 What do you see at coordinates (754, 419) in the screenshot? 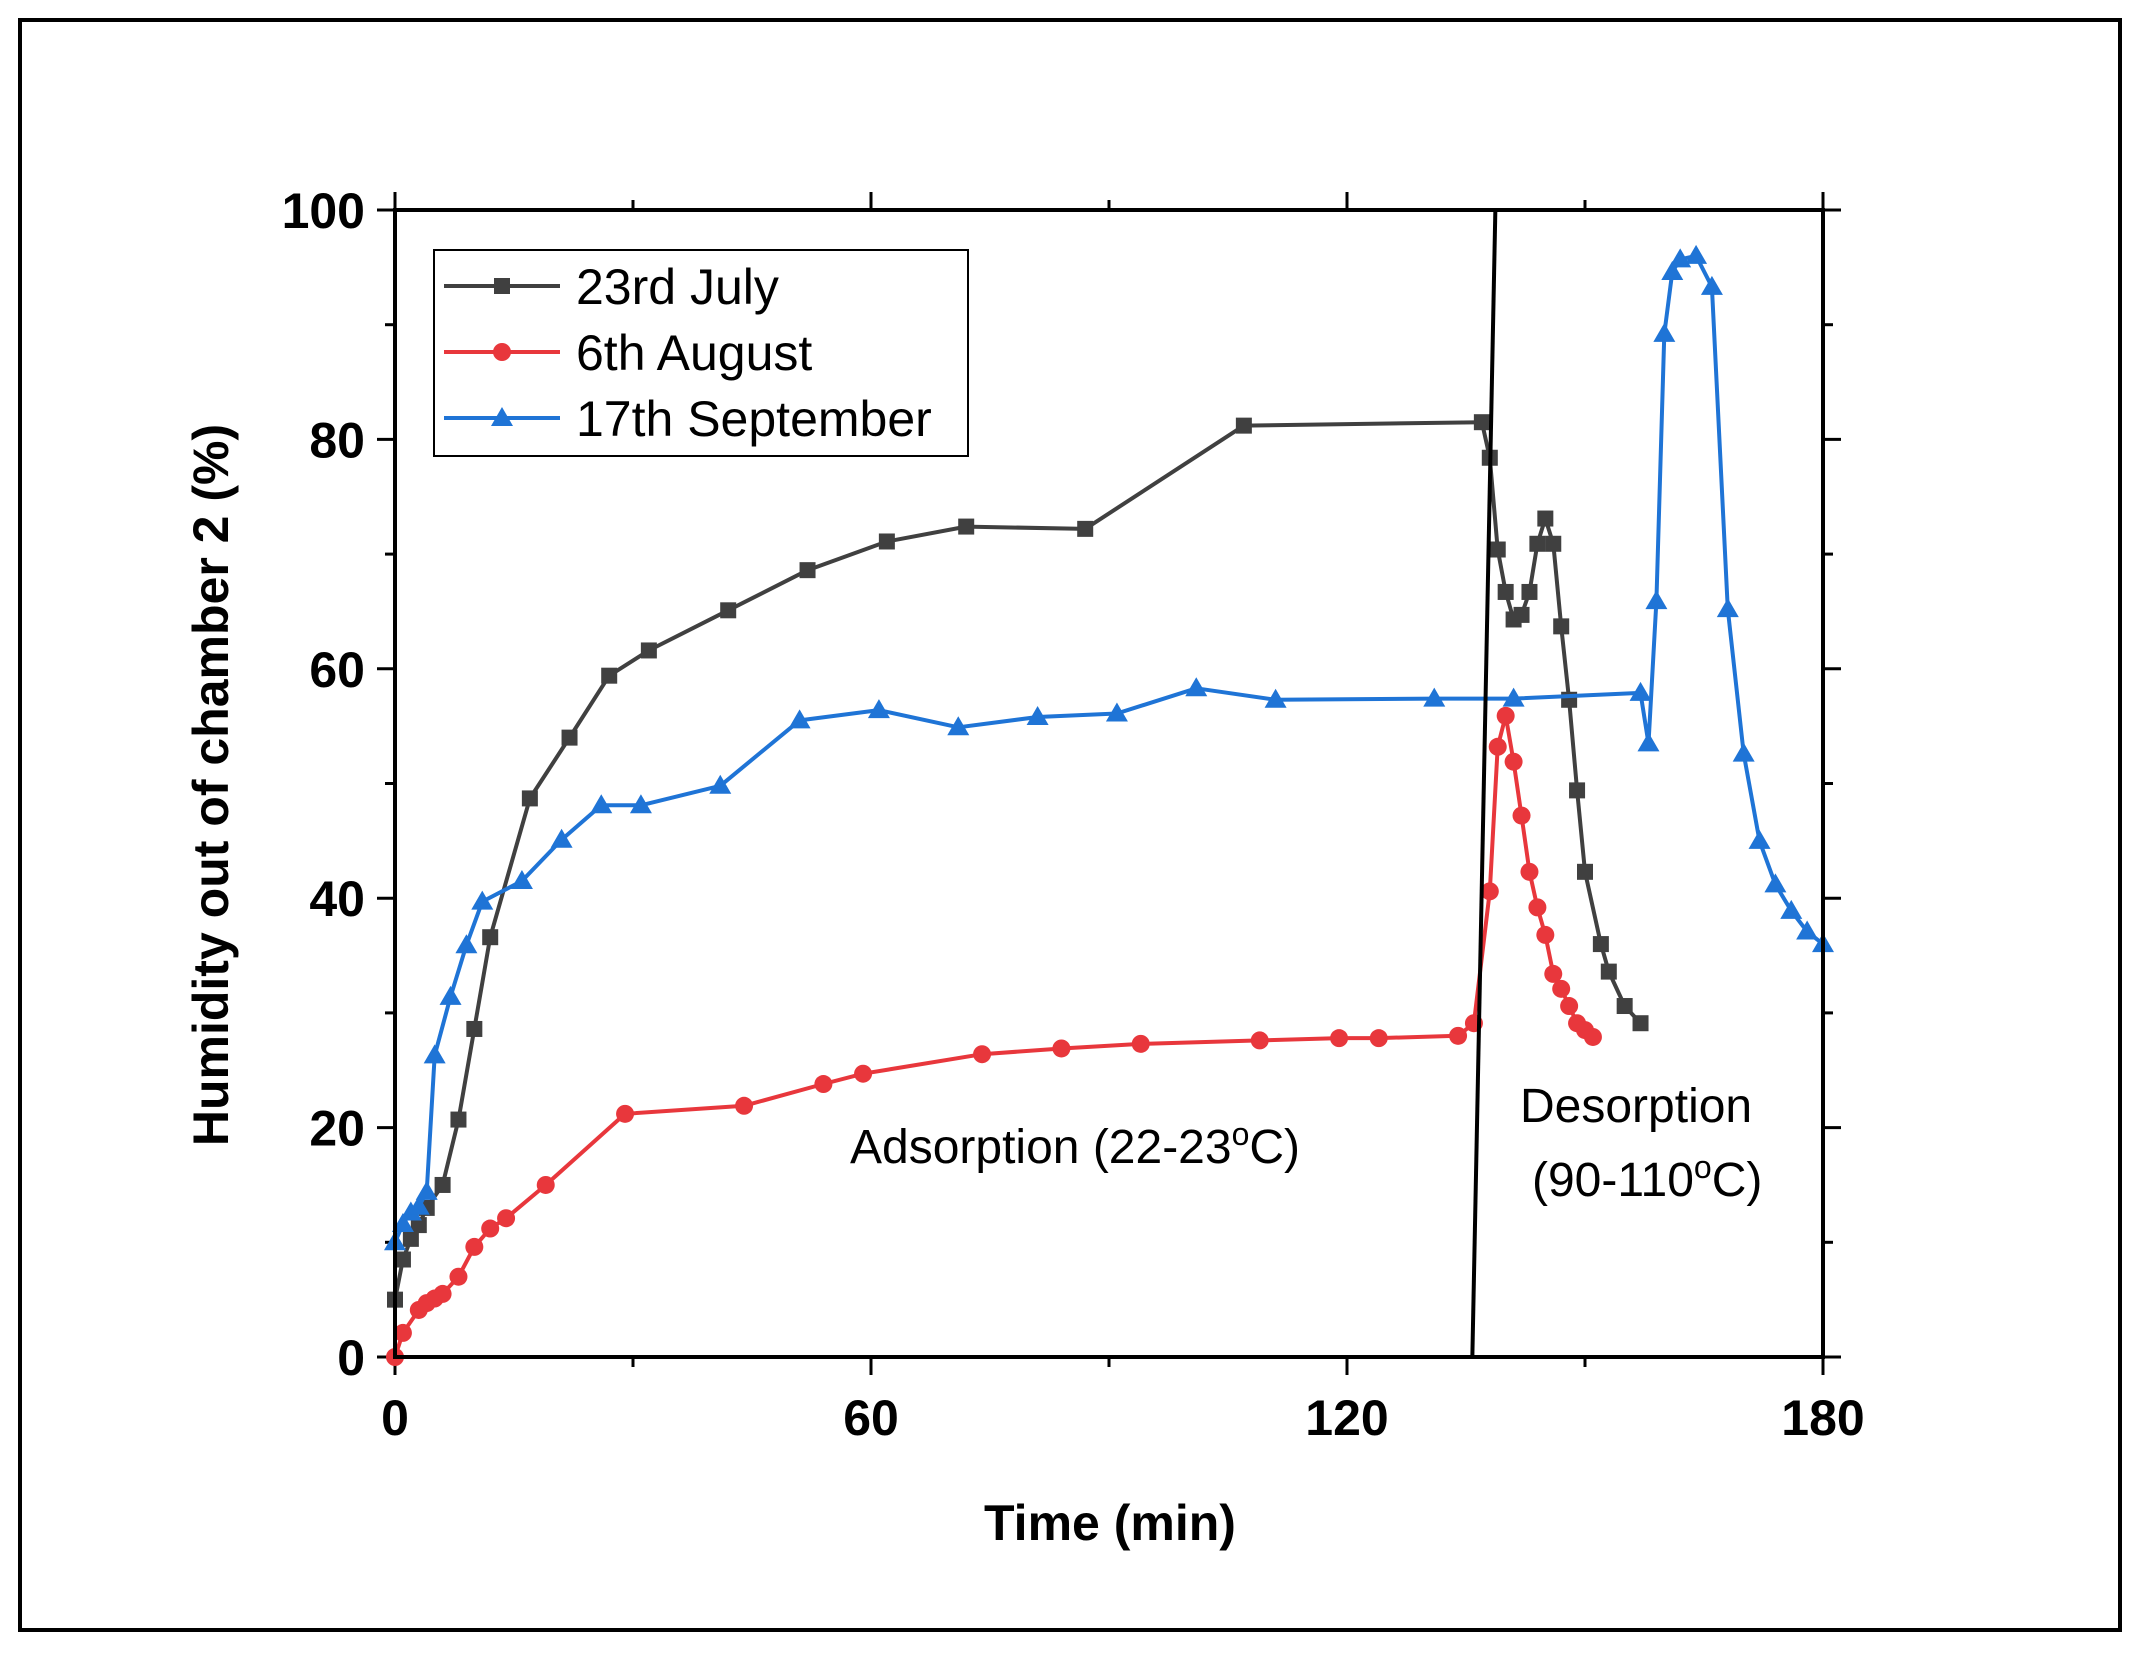
I see `legend-label: 17th September` at bounding box center [754, 419].